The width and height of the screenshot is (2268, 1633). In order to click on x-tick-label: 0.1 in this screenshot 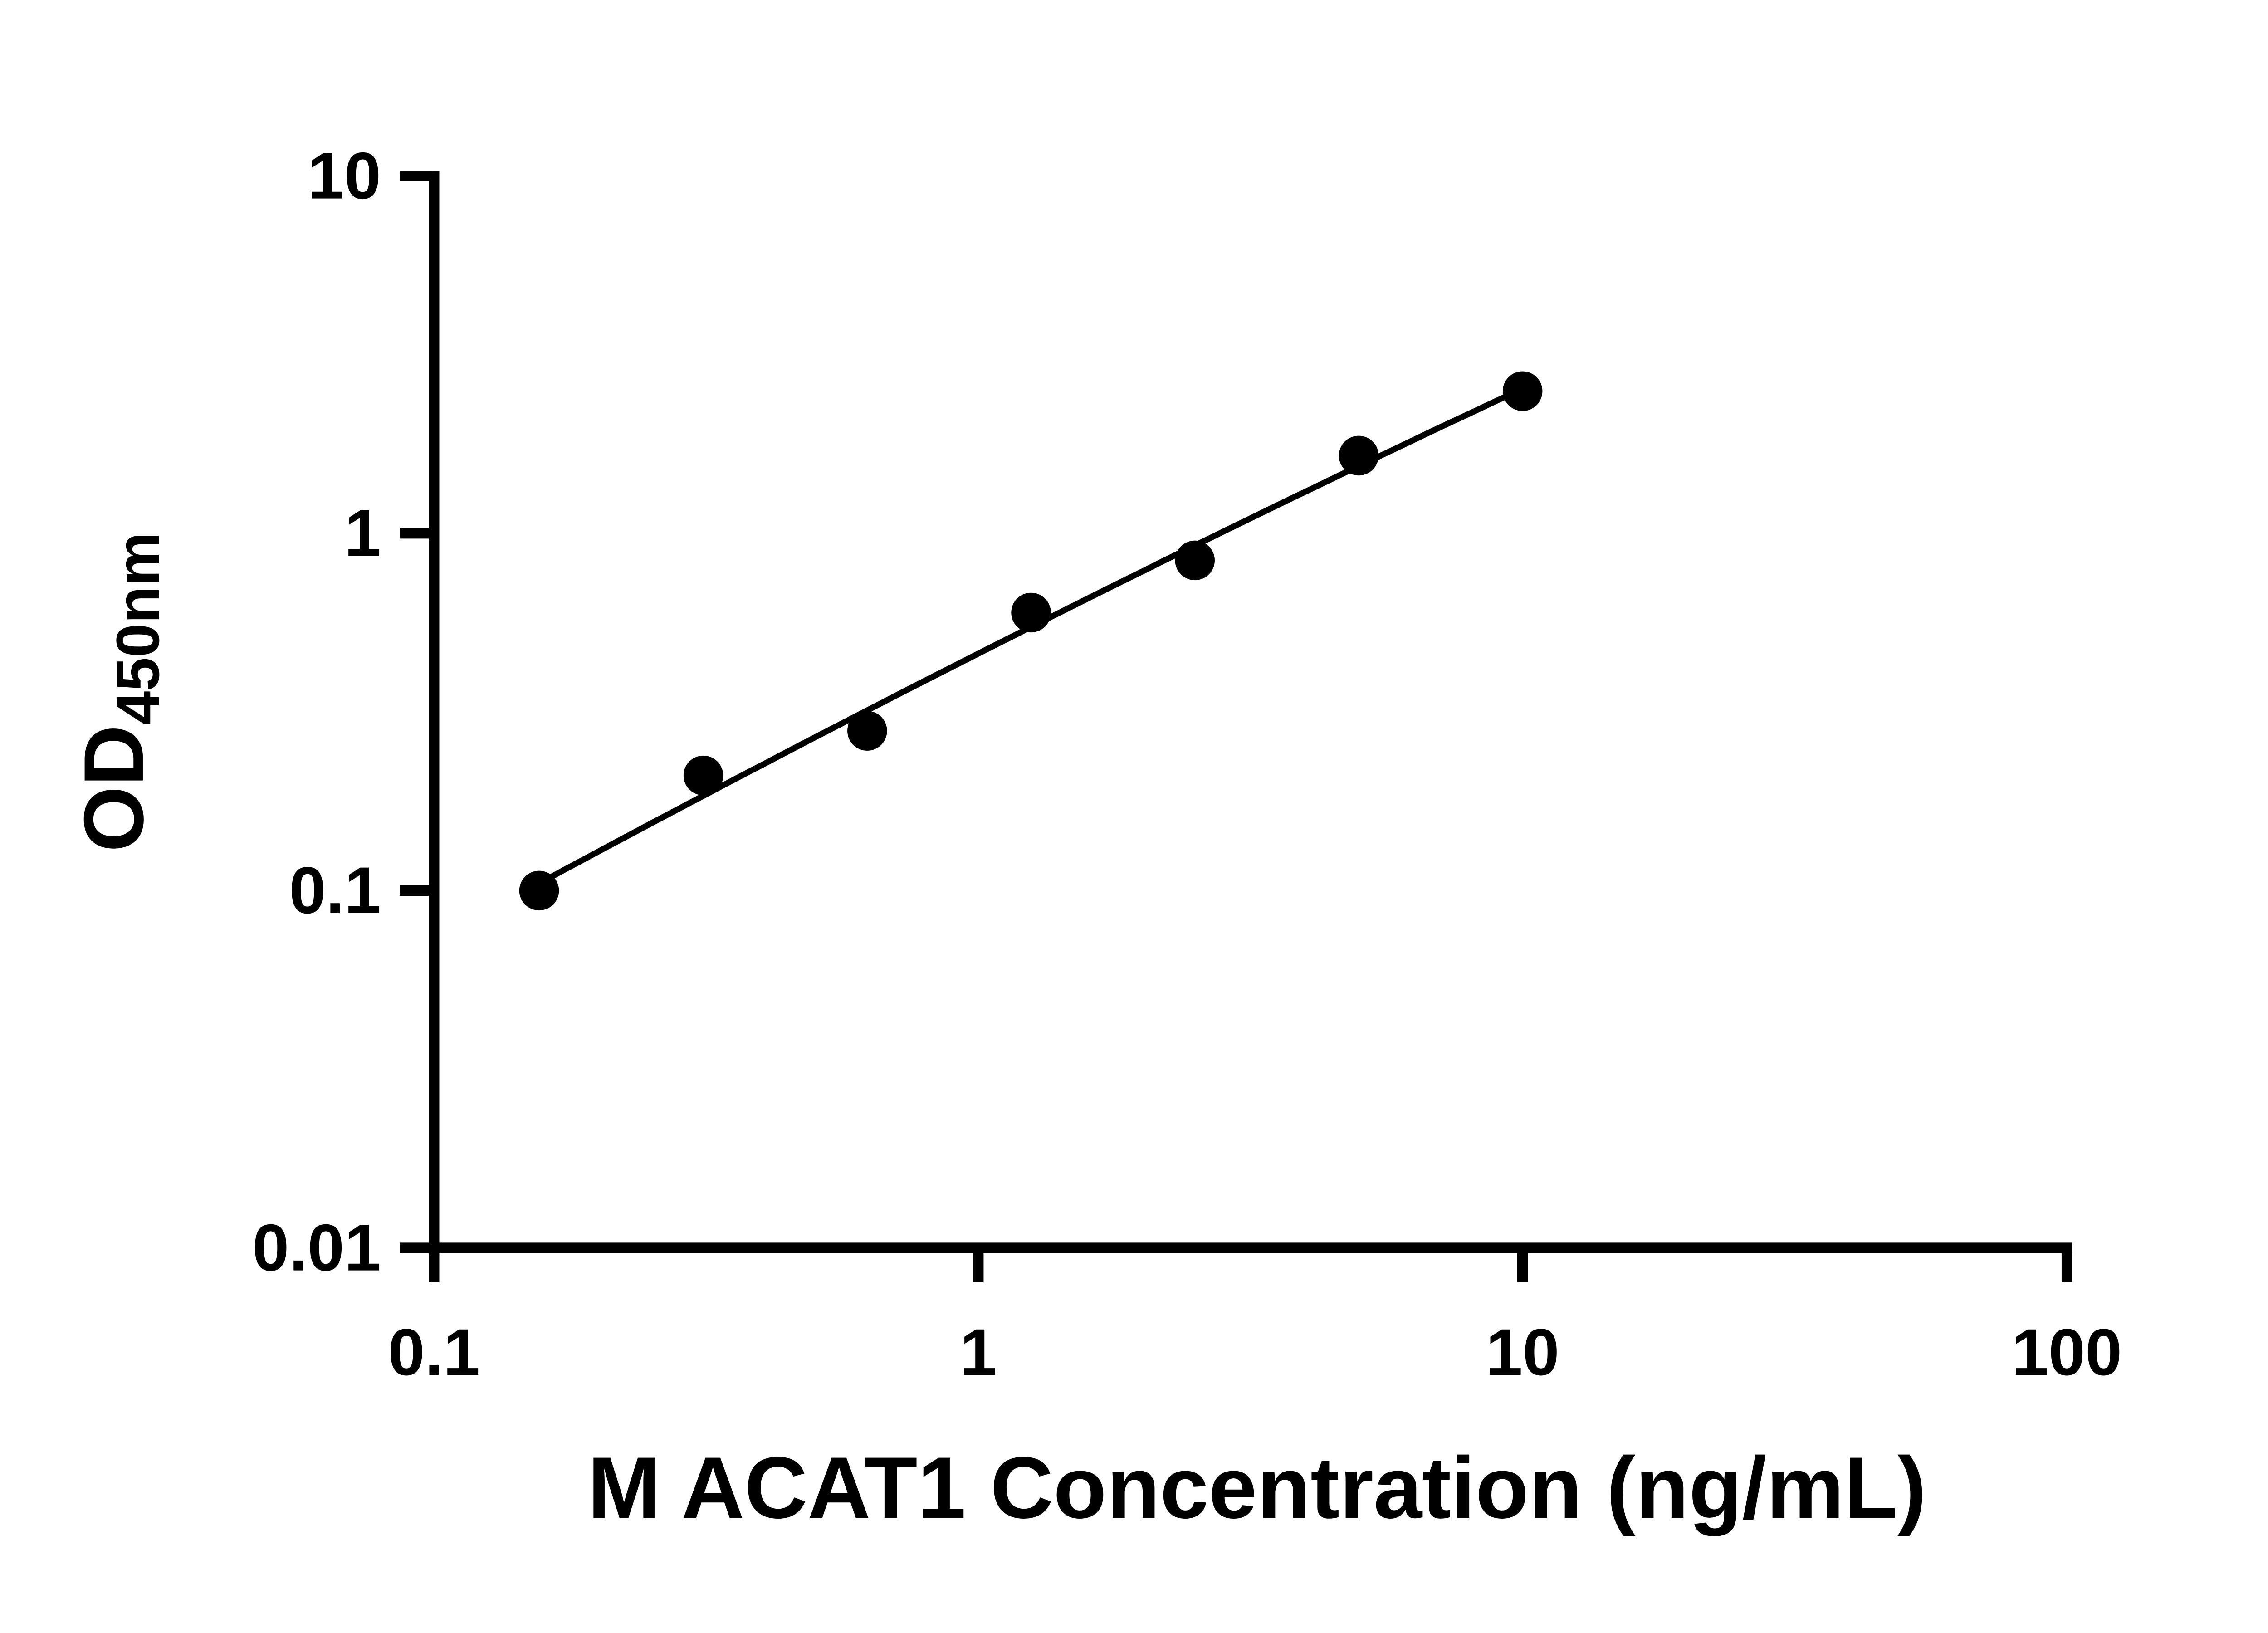, I will do `click(434, 1352)`.